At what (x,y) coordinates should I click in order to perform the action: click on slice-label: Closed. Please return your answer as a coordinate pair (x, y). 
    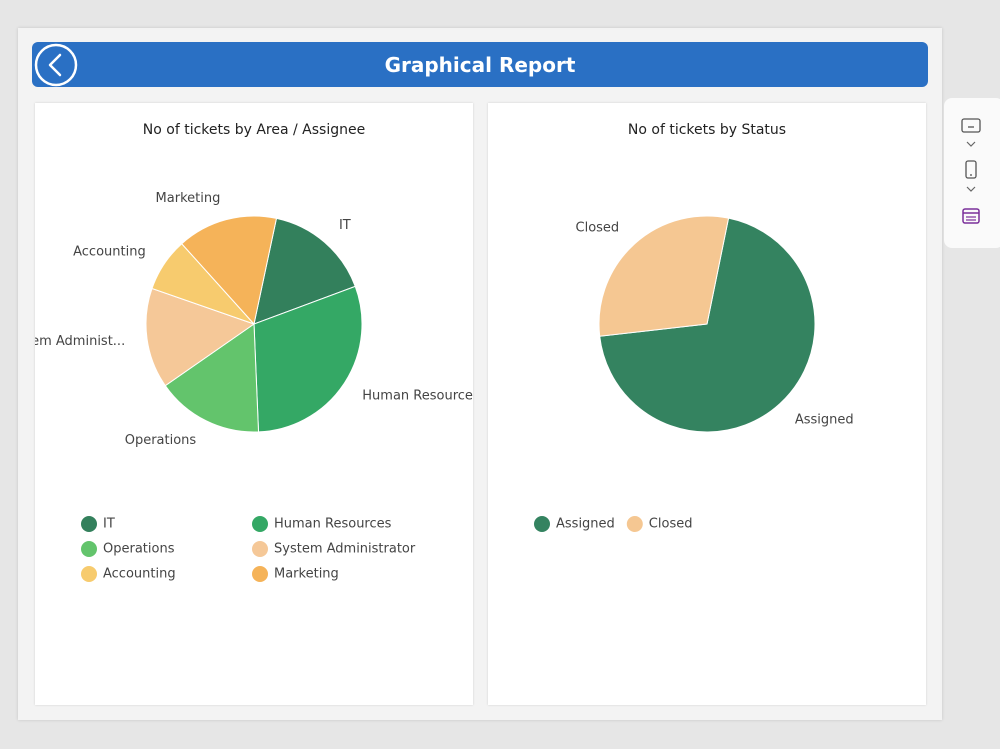
    Looking at the image, I should click on (598, 228).